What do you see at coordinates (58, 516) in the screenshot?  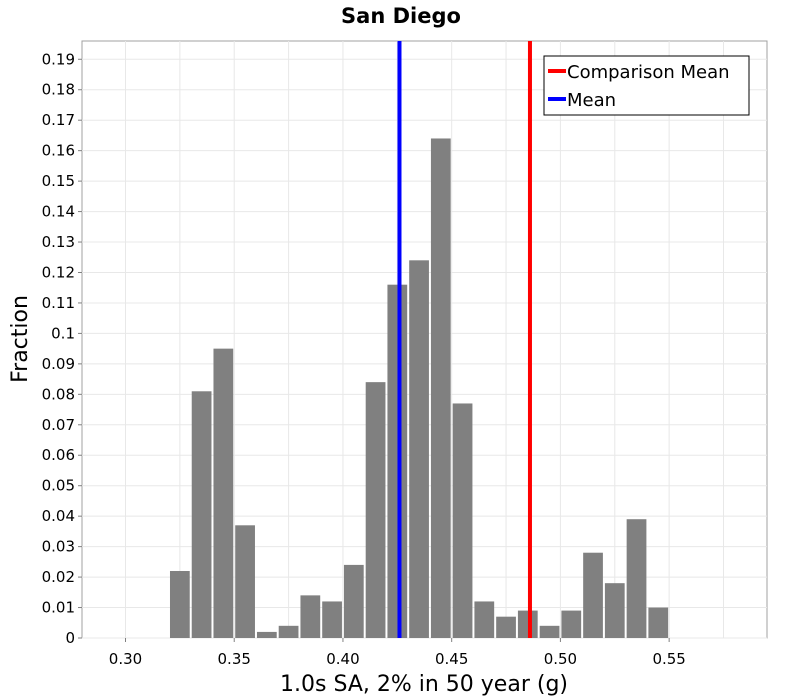 I see `y-tick-label: 0.04` at bounding box center [58, 516].